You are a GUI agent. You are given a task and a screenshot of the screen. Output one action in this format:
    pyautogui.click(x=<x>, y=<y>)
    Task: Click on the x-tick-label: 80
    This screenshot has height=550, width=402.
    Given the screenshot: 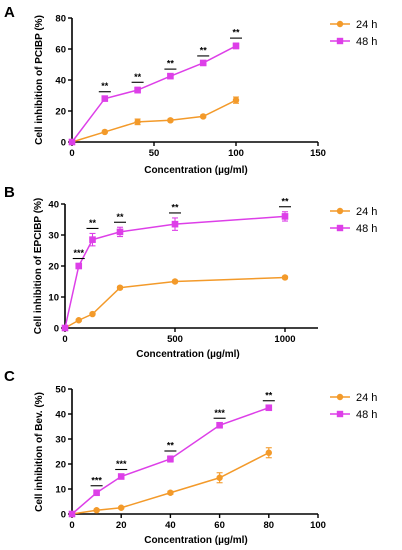 What is the action you would take?
    pyautogui.click(x=269, y=525)
    